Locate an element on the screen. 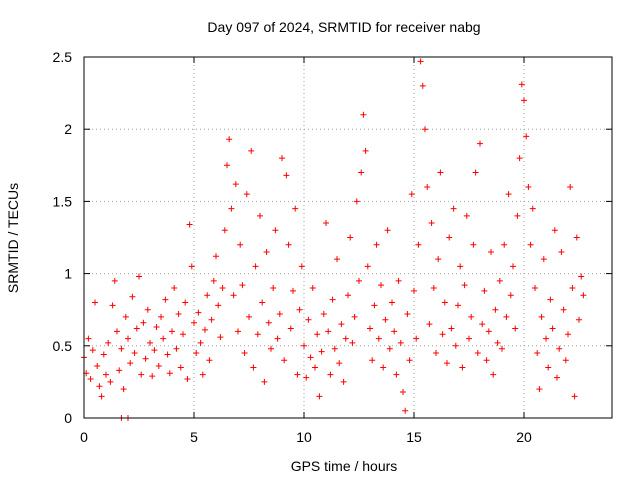 This screenshot has width=640, height=480. x-tick-label: 0 is located at coordinates (84, 437).